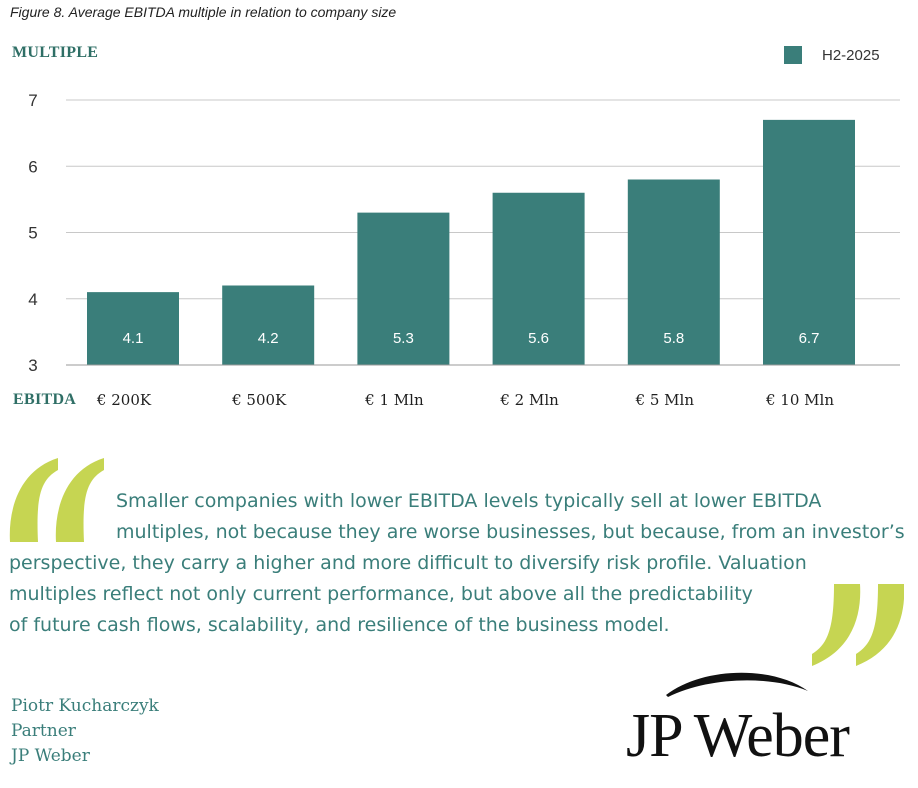 The width and height of the screenshot is (918, 788). Describe the element at coordinates (55, 52) in the screenshot. I see `y-axis-title: MULTIPLE` at that location.